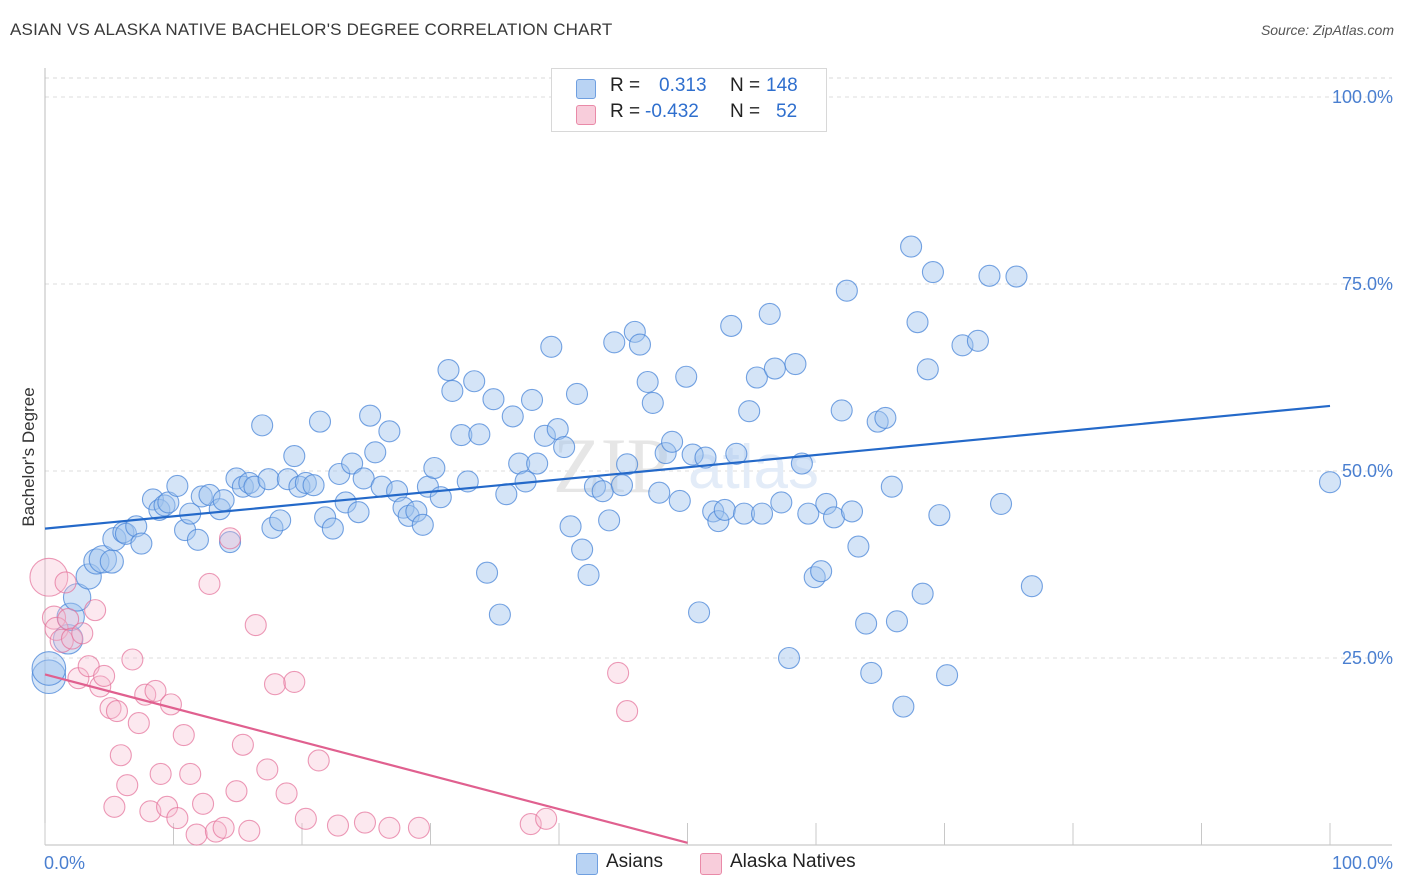  I want to click on y-tick-label: 25.0%, so click(1367, 658).